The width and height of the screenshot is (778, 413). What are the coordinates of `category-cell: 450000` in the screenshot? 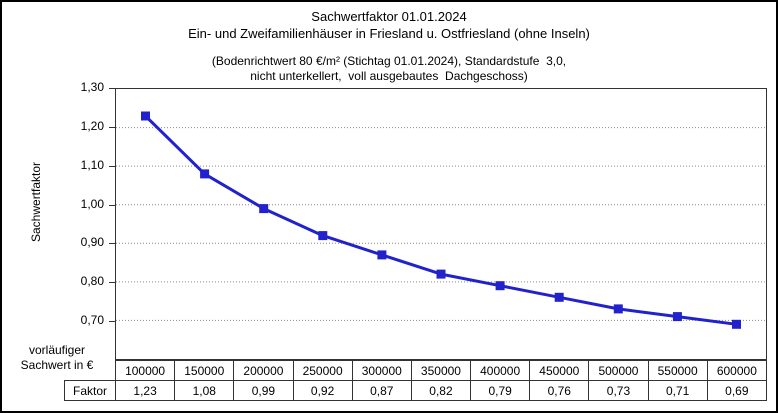 It's located at (559, 370).